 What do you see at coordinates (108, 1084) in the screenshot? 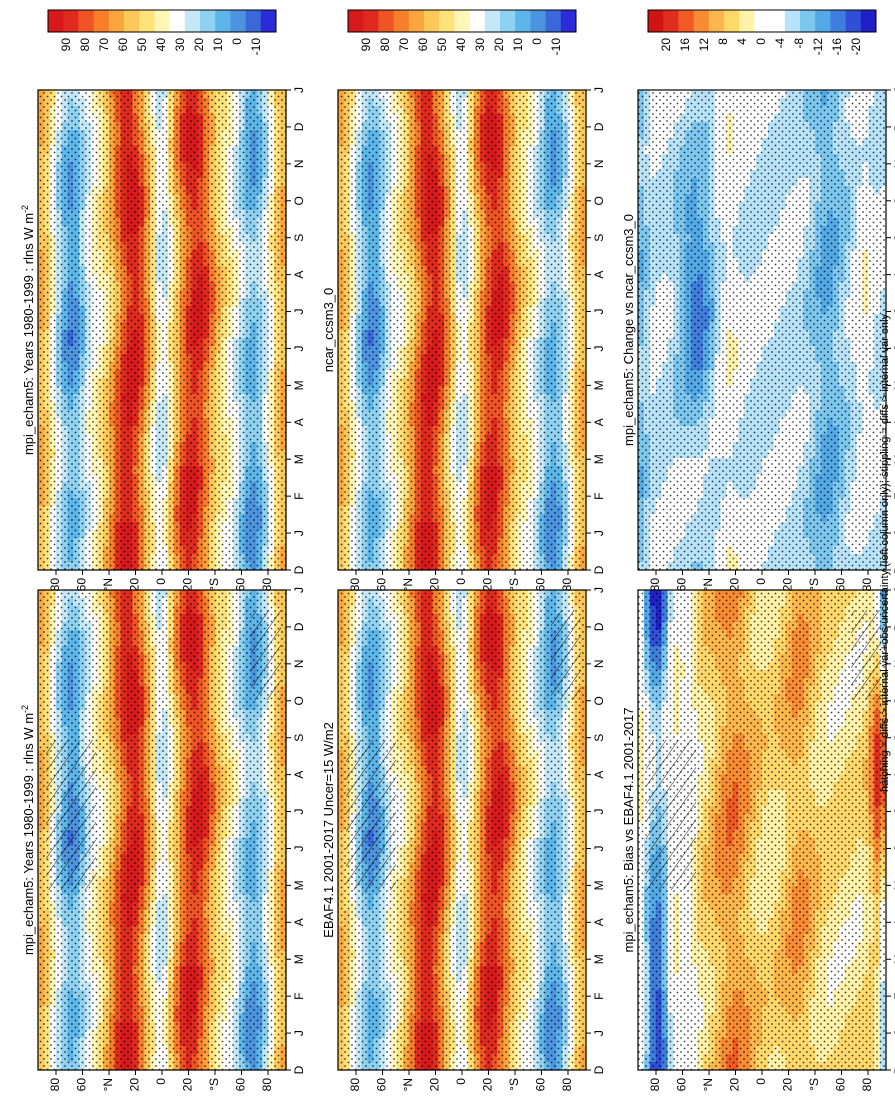
I see `lat-tick-label: °N` at bounding box center [108, 1084].